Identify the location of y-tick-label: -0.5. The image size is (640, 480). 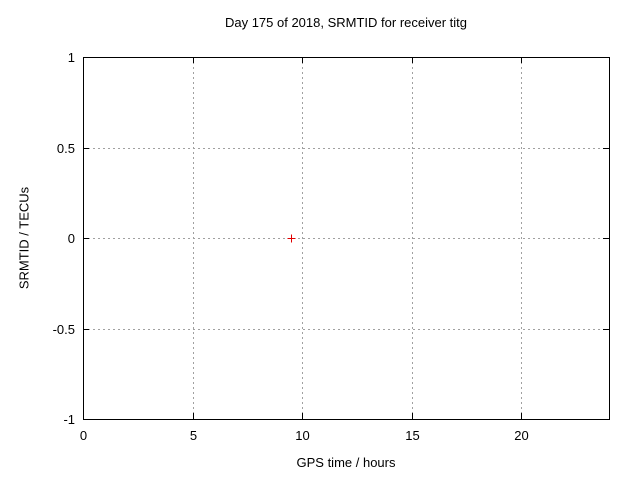
(64, 329).